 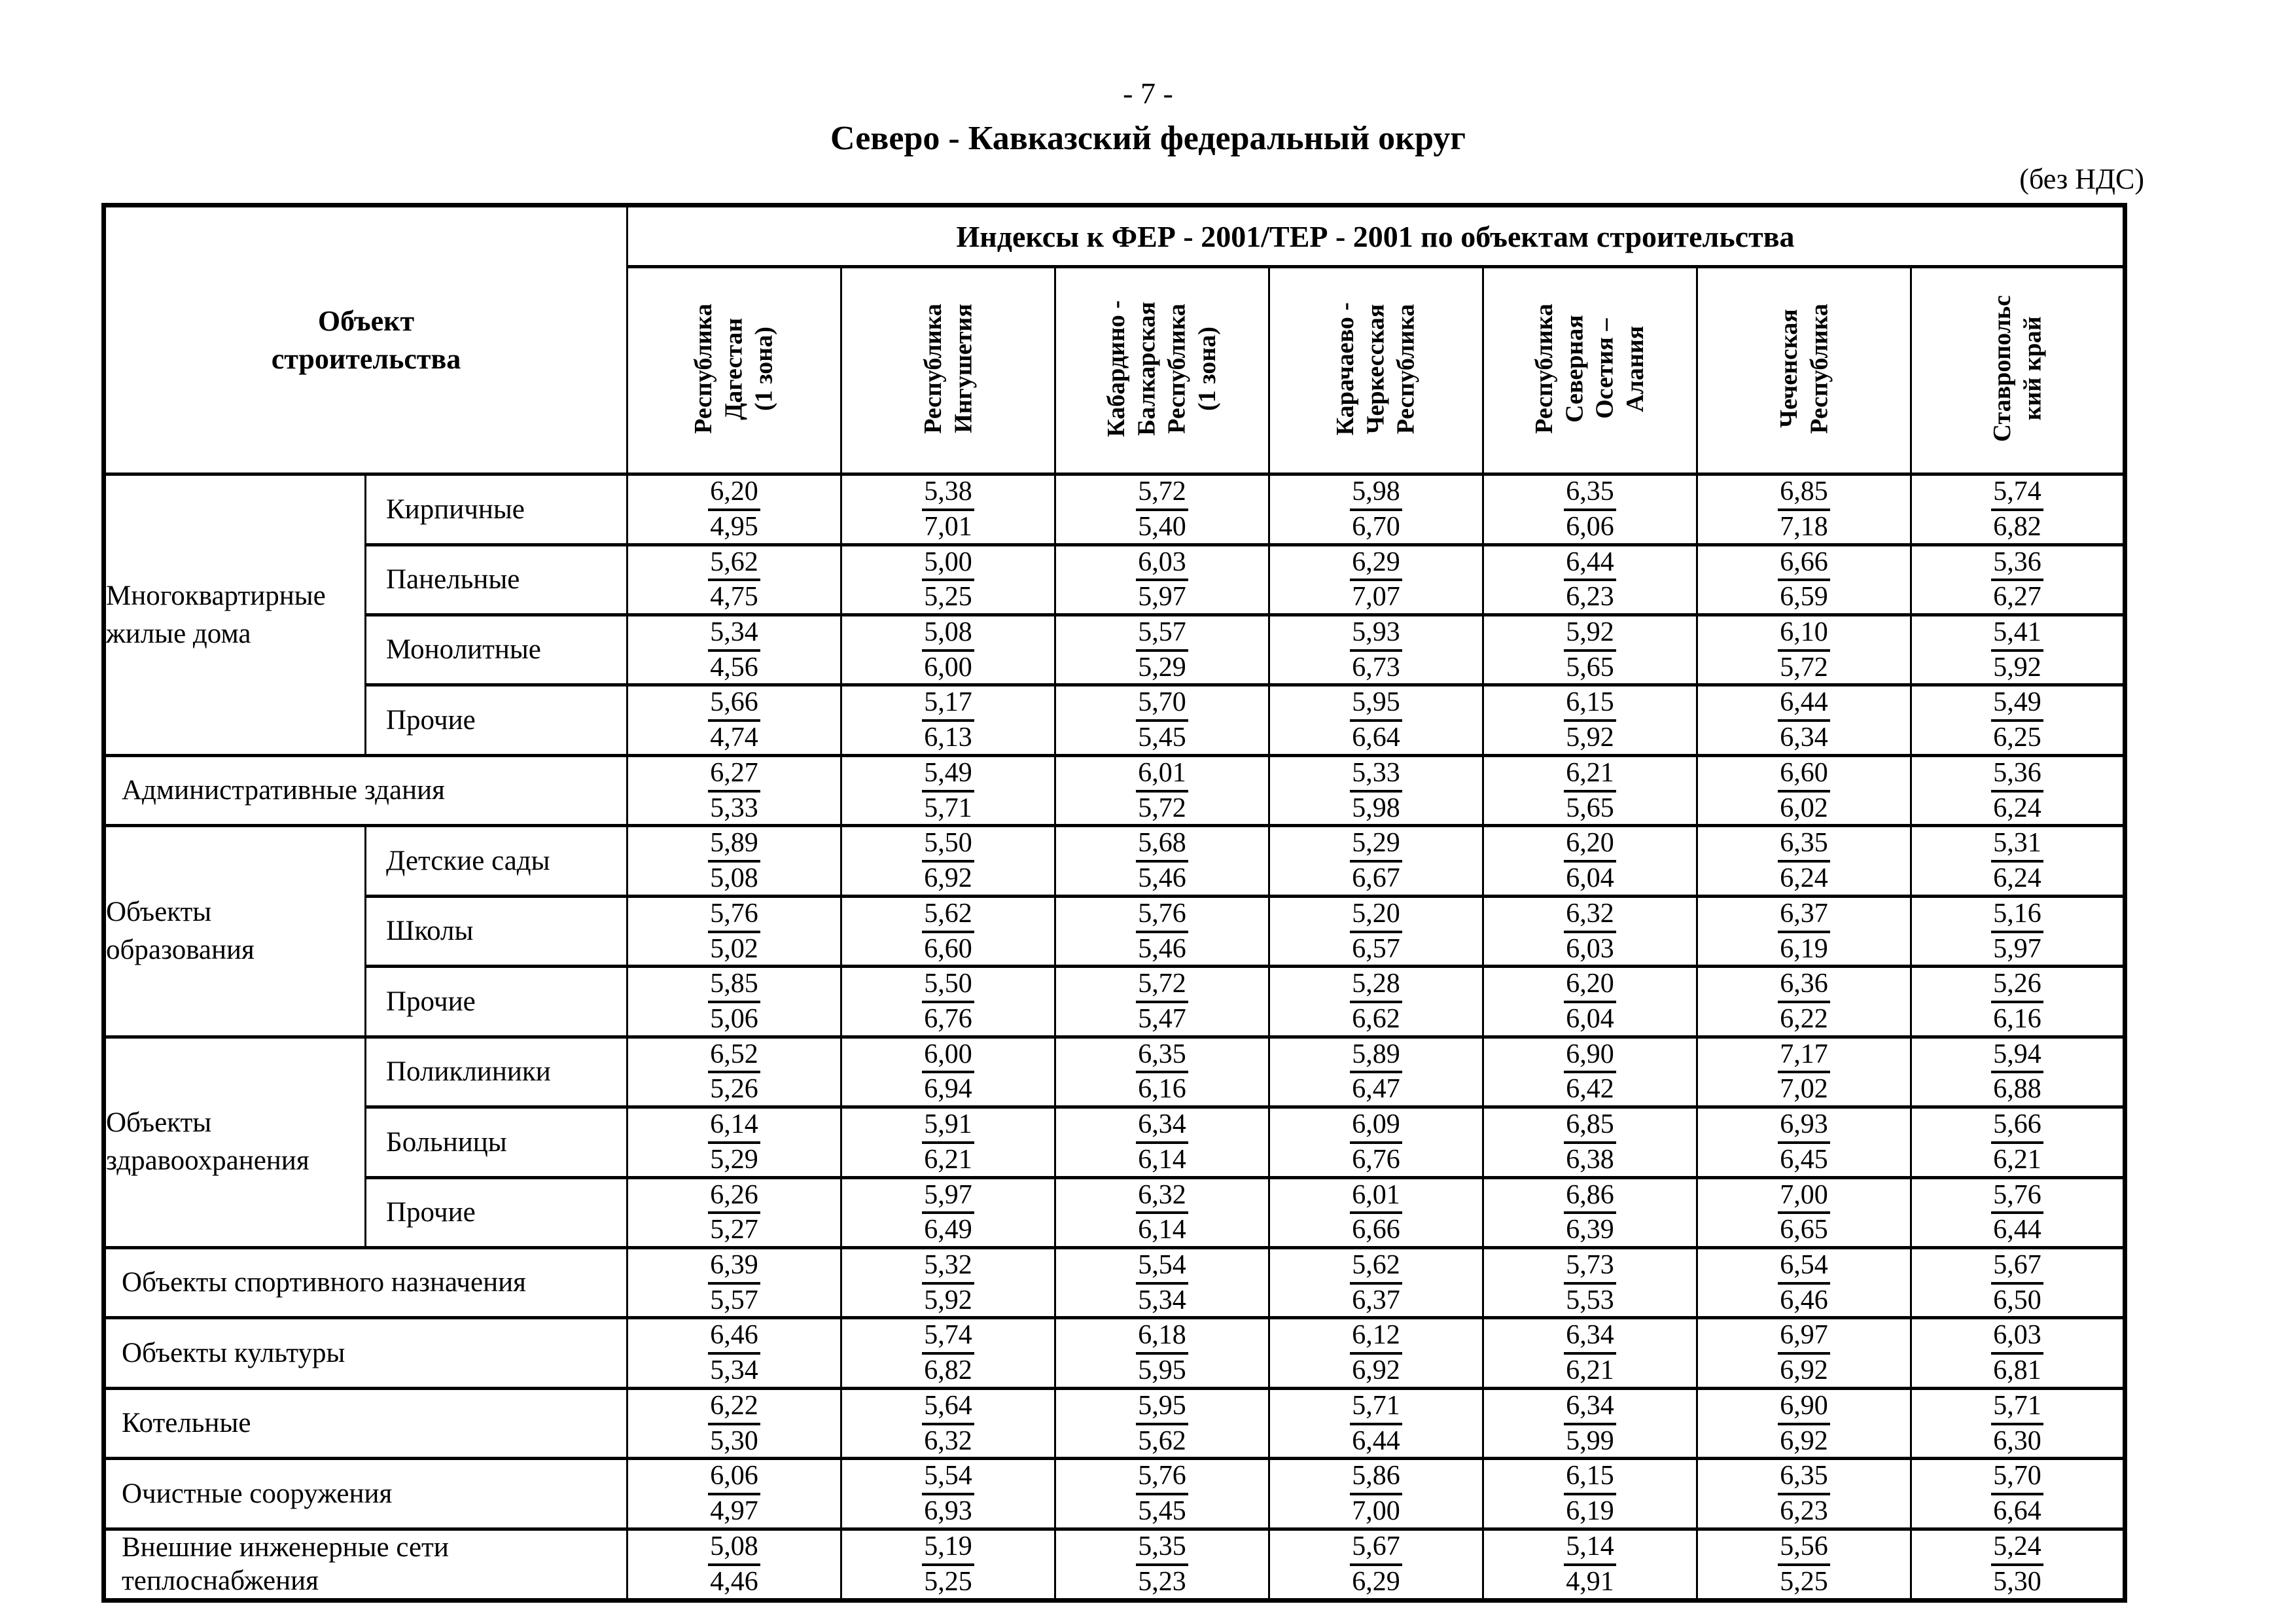 What do you see at coordinates (734, 705) in the screenshot?
I see `fer-index-value: 5,66` at bounding box center [734, 705].